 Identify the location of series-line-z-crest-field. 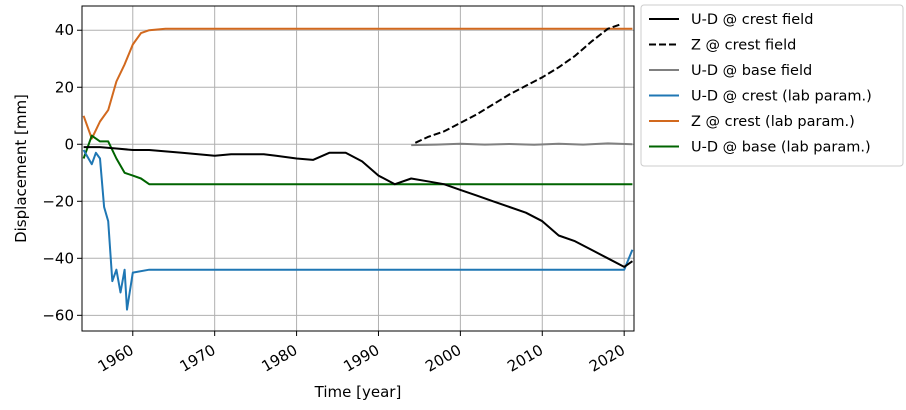
(517, 83).